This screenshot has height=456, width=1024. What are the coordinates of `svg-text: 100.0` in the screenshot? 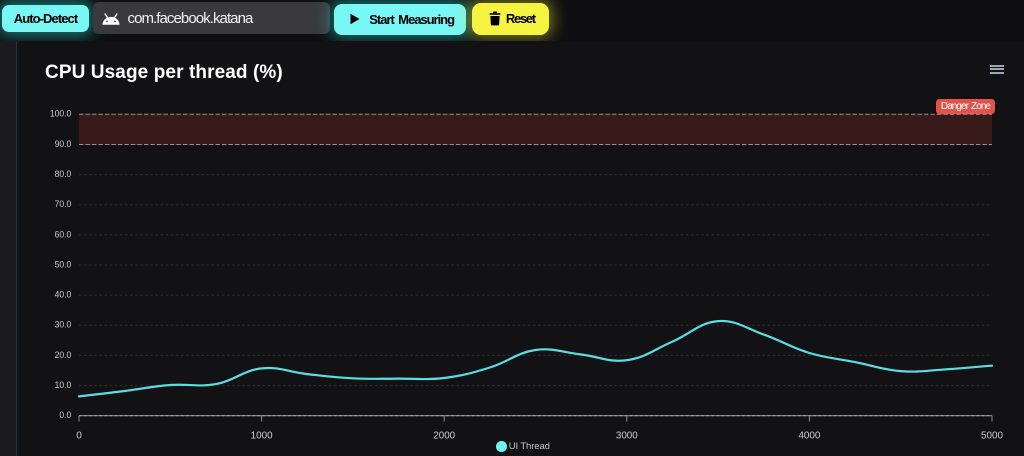 It's located at (60, 114).